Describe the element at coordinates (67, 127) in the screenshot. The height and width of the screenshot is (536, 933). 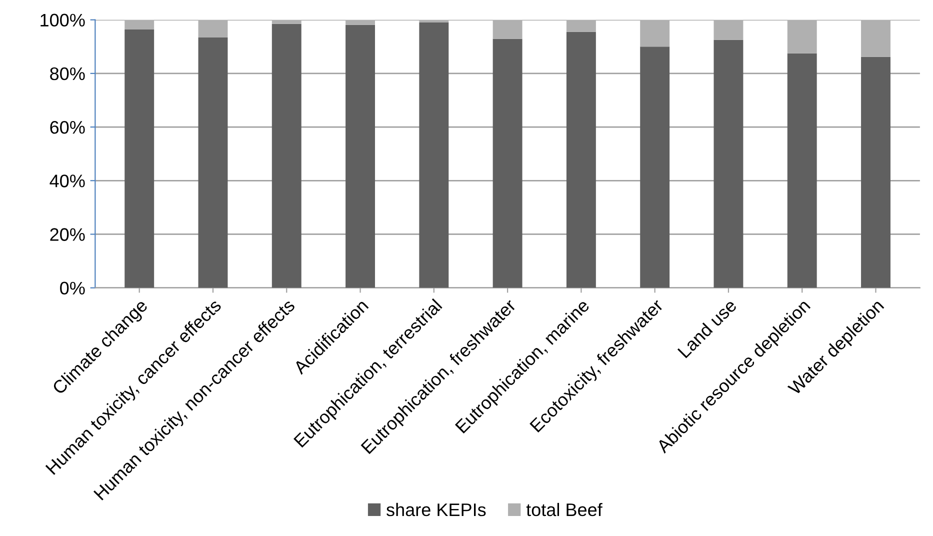
I see `y-tick-label: 60%` at that location.